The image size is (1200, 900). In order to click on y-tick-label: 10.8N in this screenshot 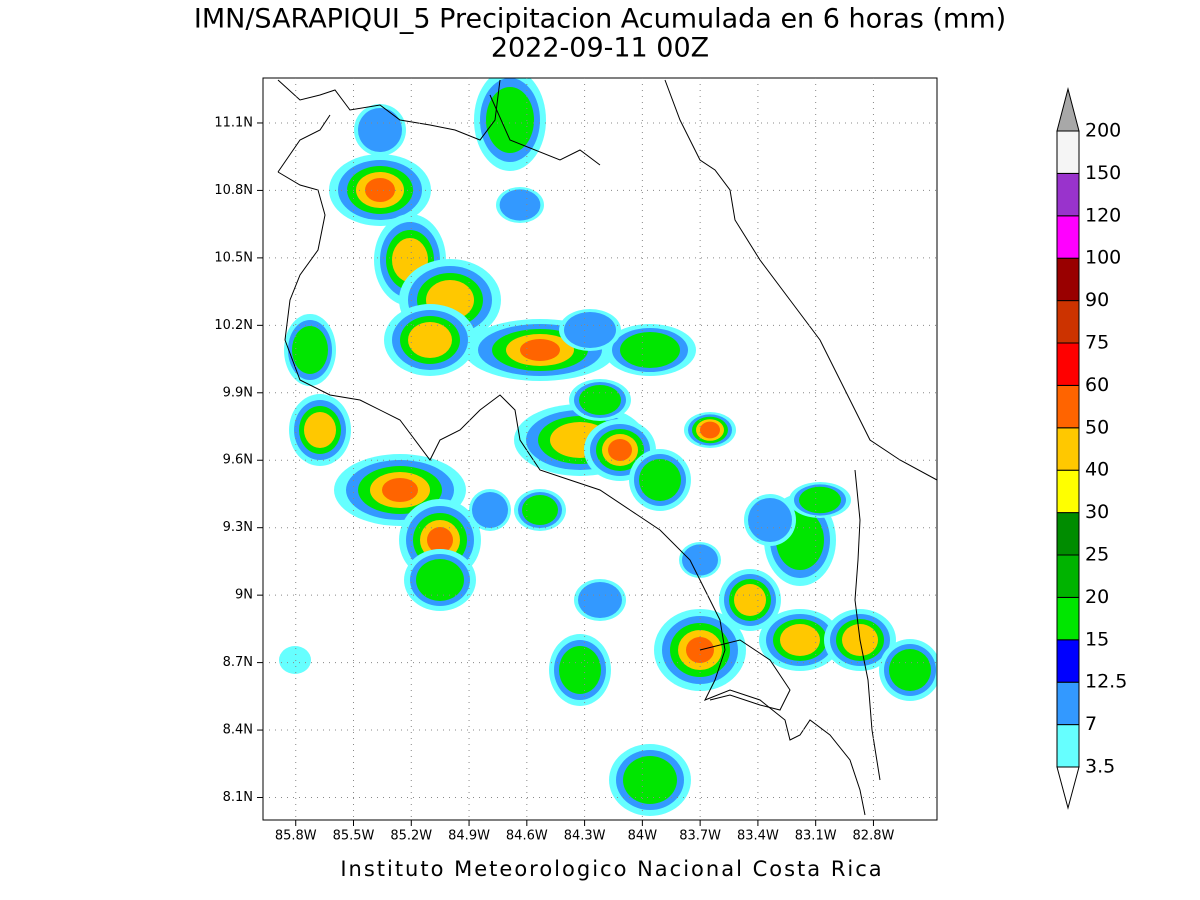, I will do `click(233, 190)`.